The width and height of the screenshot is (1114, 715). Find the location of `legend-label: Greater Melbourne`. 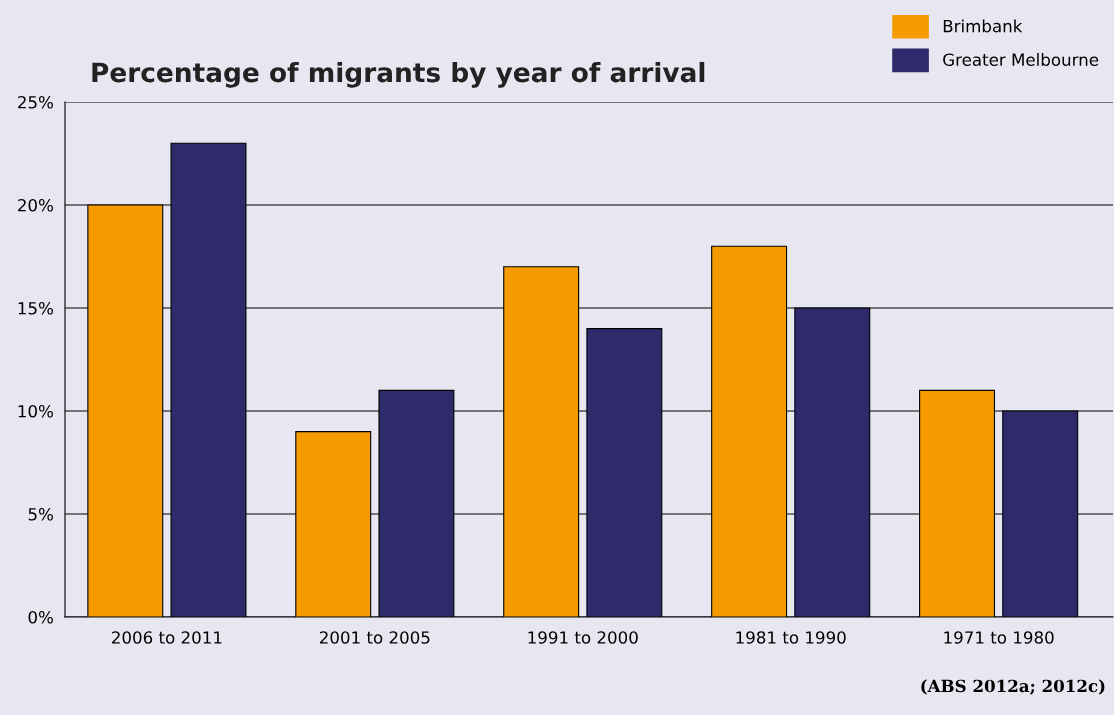

legend-label: Greater Melbourne is located at coordinates (1021, 59).